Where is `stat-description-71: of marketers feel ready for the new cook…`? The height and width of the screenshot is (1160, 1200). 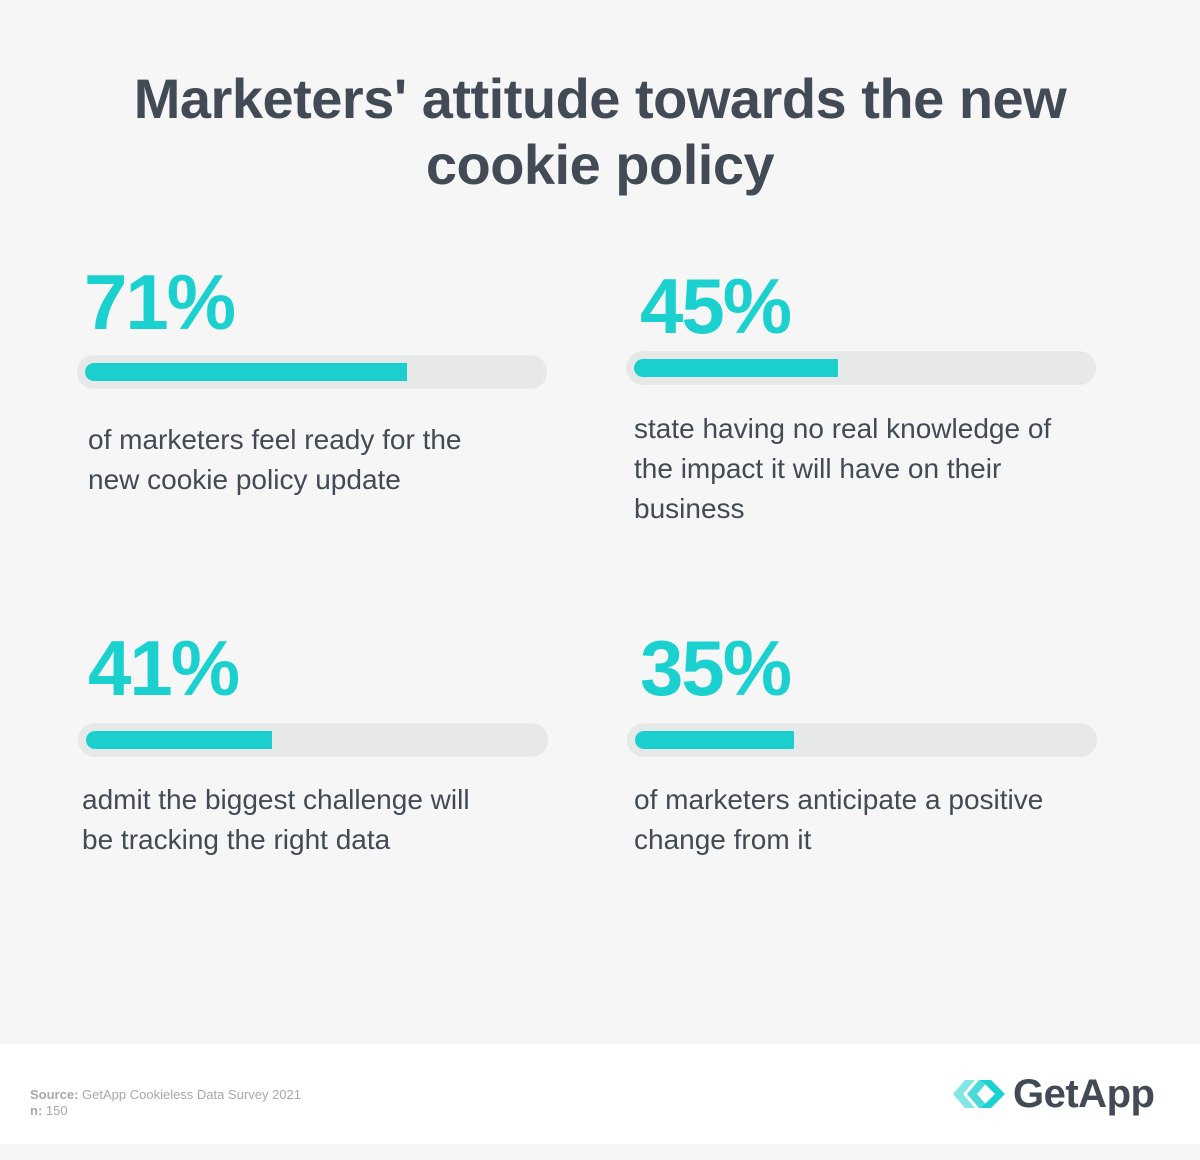 stat-description-71: of marketers feel ready for the new cook… is located at coordinates (328, 460).